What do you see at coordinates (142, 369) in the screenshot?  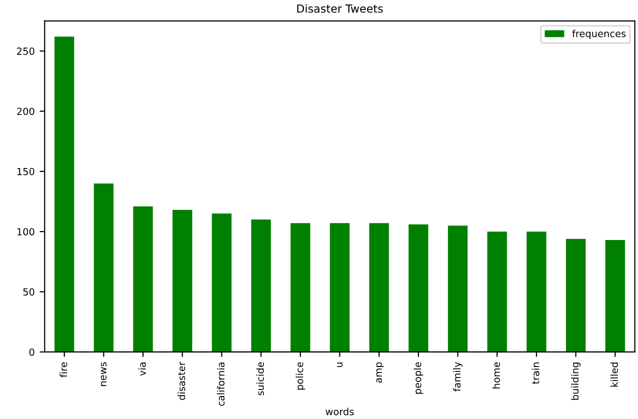 I see `x-tick-label: via` at bounding box center [142, 369].